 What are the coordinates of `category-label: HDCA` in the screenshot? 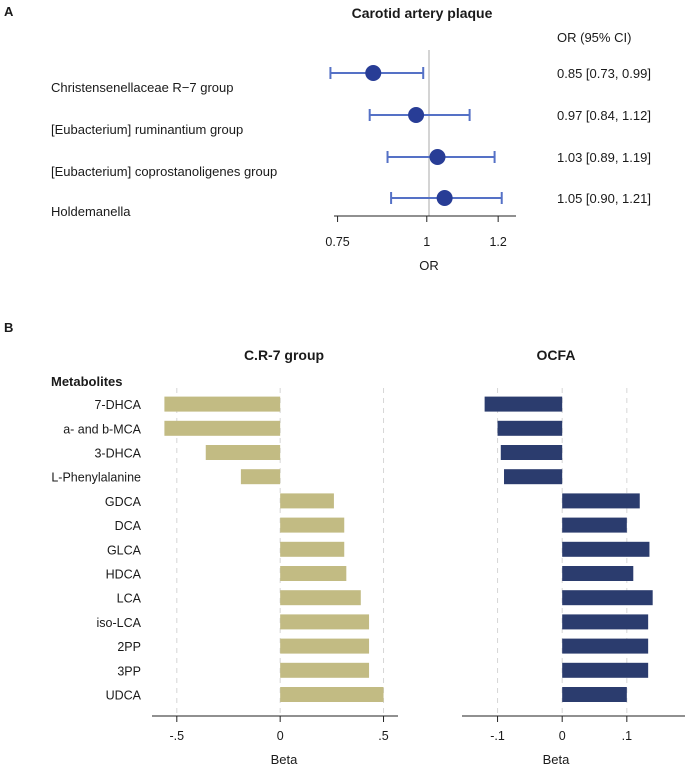 It's located at (124, 575).